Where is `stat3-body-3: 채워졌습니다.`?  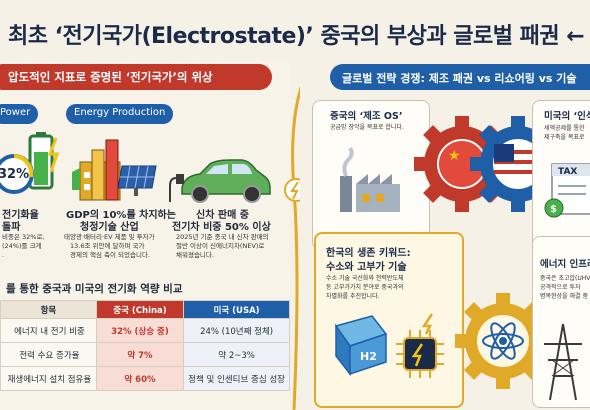 stat3-body-3: 채워졌습니다. is located at coordinates (195, 255).